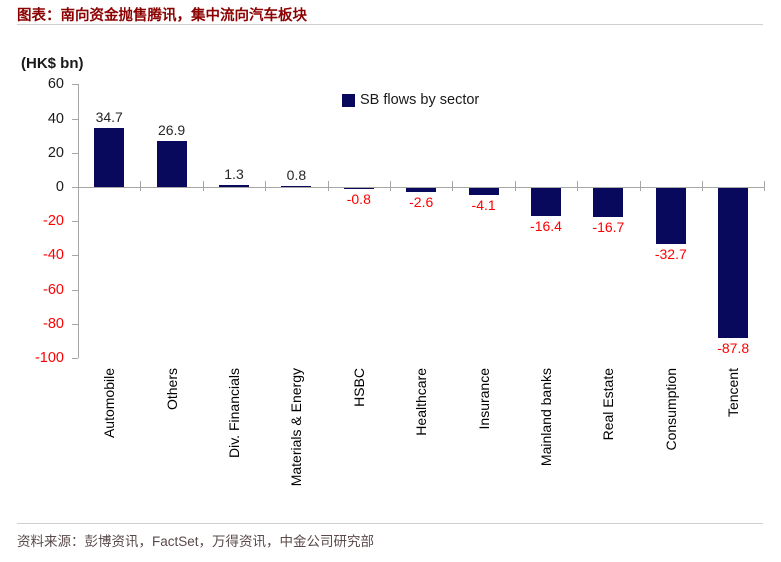 The height and width of the screenshot is (562, 781). Describe the element at coordinates (733, 393) in the screenshot. I see `x-category-label: Tencent` at that location.